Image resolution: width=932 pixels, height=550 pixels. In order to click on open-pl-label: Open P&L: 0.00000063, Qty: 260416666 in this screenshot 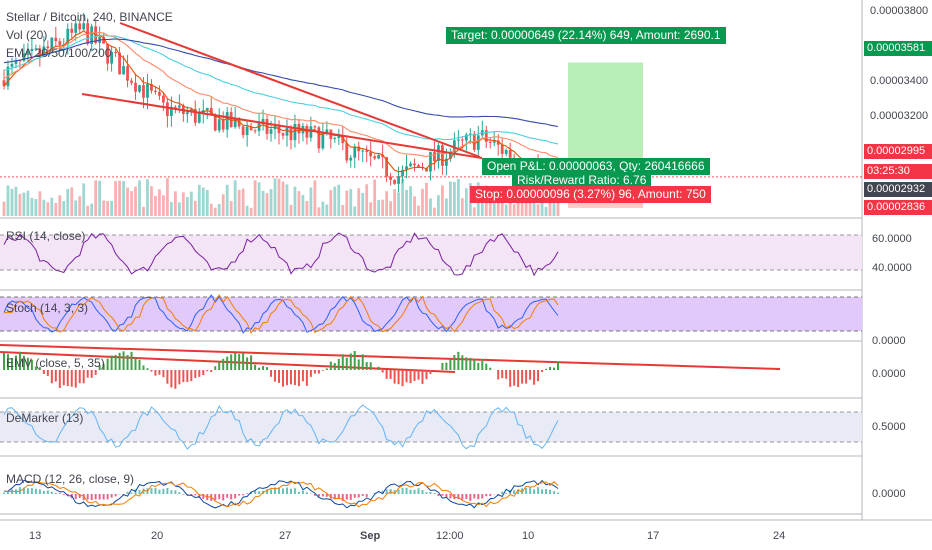, I will do `click(596, 166)`.